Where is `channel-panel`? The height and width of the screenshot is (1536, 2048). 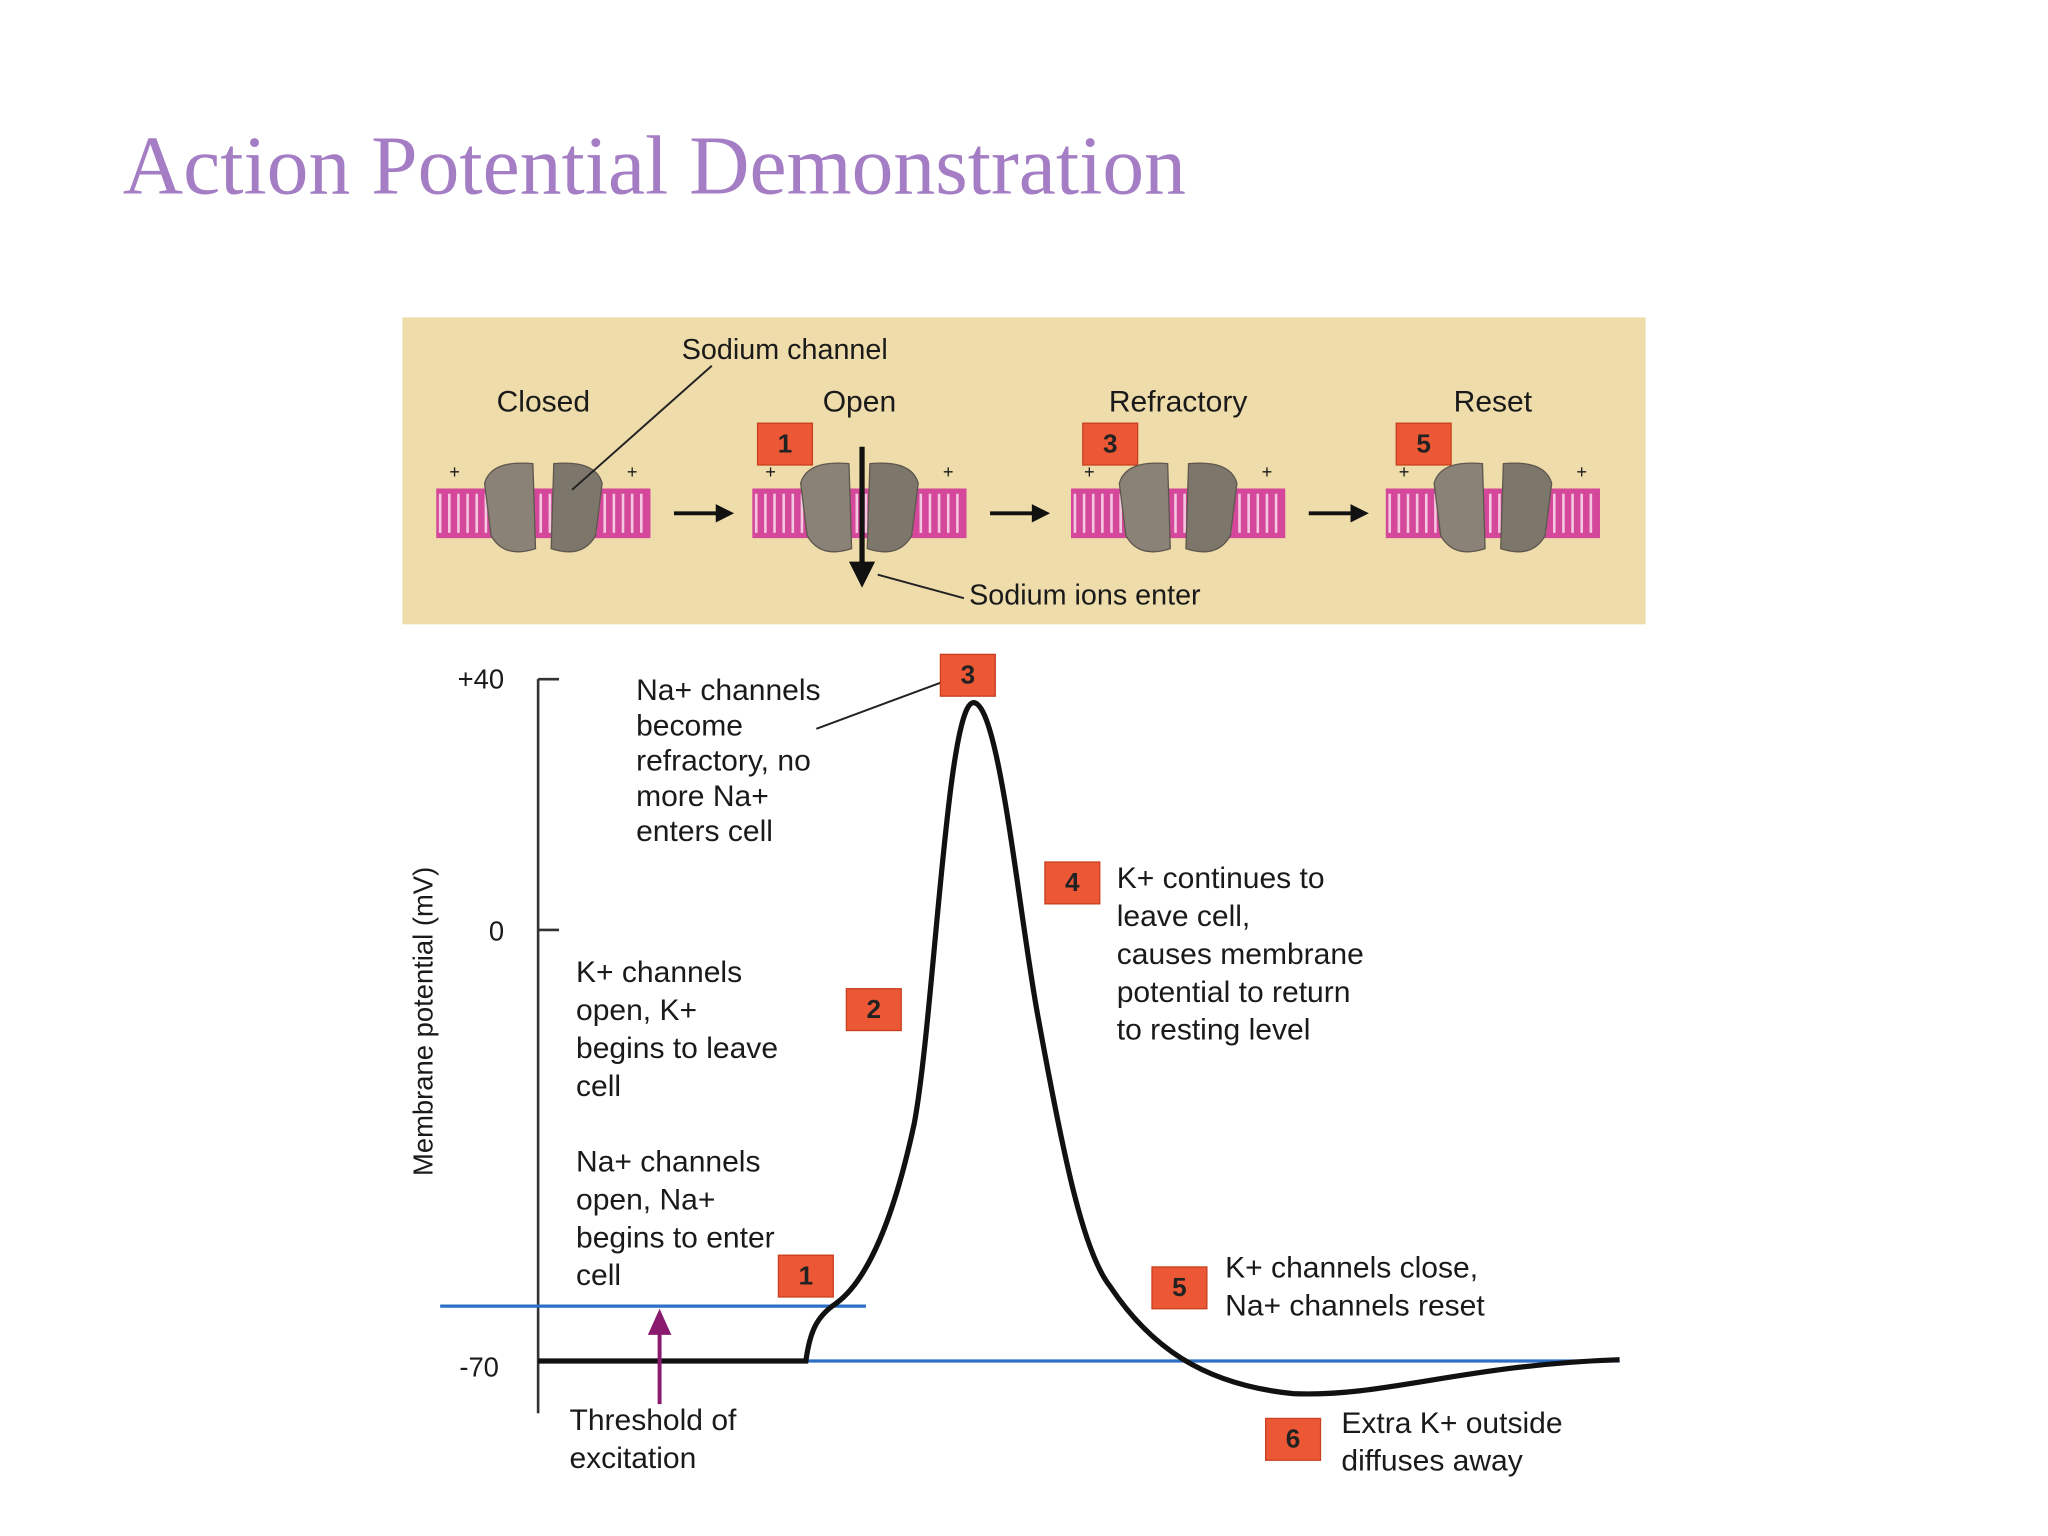 channel-panel is located at coordinates (1024, 471).